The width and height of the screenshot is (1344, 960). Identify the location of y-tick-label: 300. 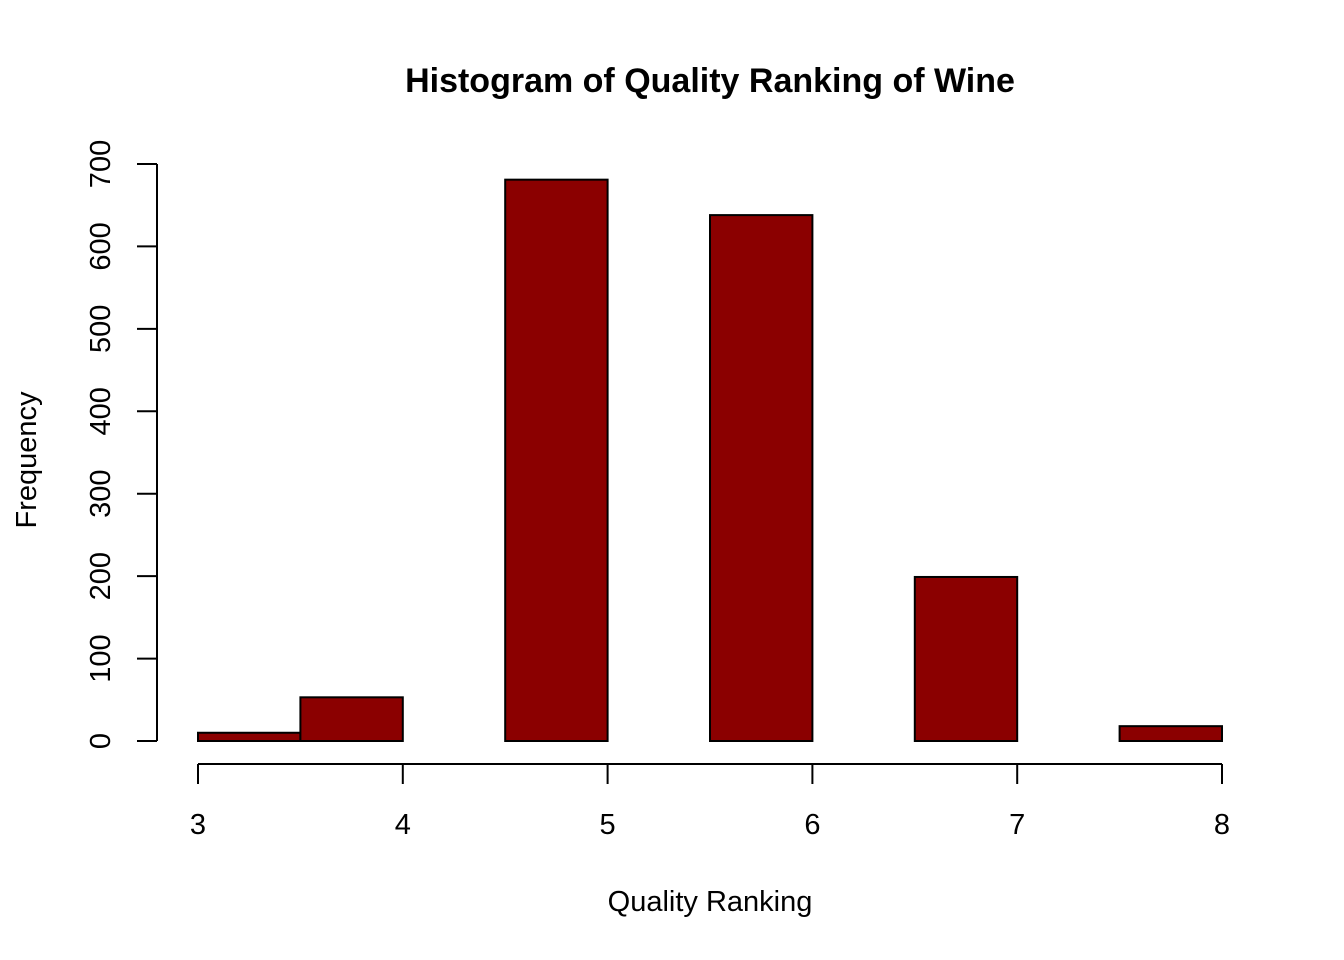
(101, 494).